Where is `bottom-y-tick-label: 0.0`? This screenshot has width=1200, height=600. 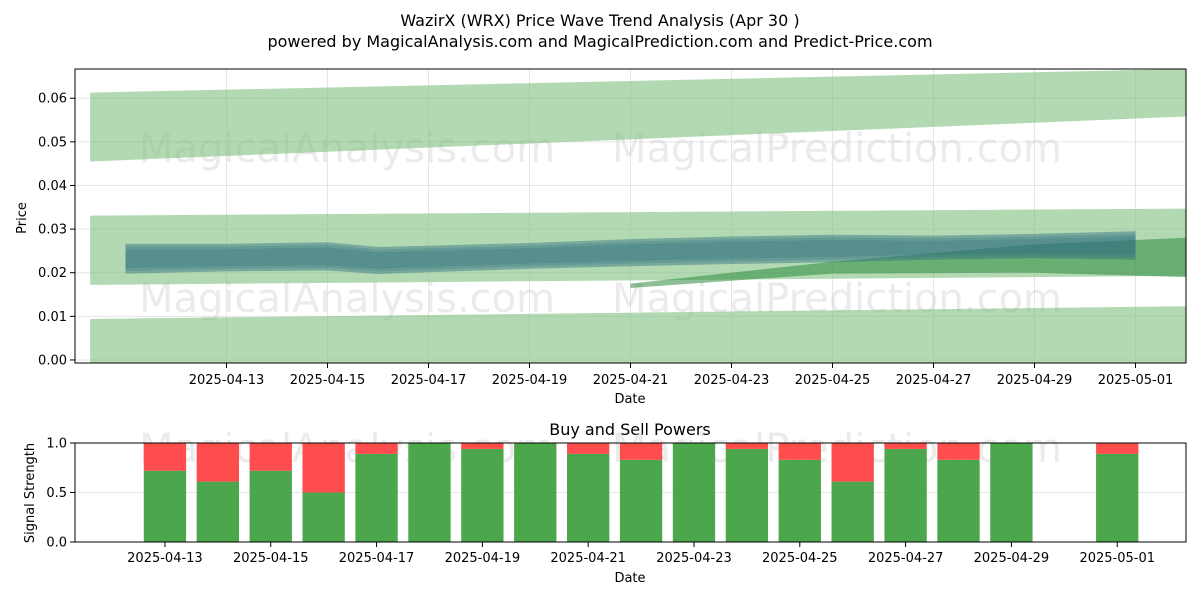
bottom-y-tick-label: 0.0 is located at coordinates (56, 543).